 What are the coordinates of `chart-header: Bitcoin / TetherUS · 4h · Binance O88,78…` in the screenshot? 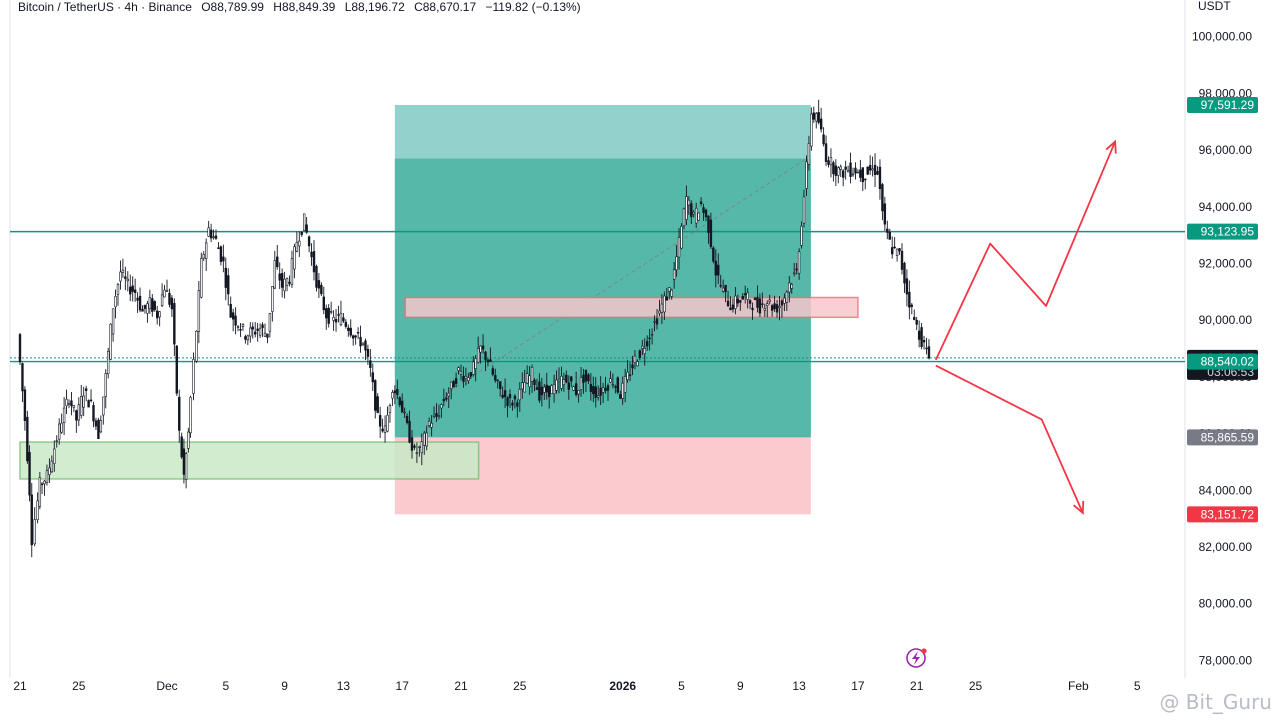 It's located at (302, 7).